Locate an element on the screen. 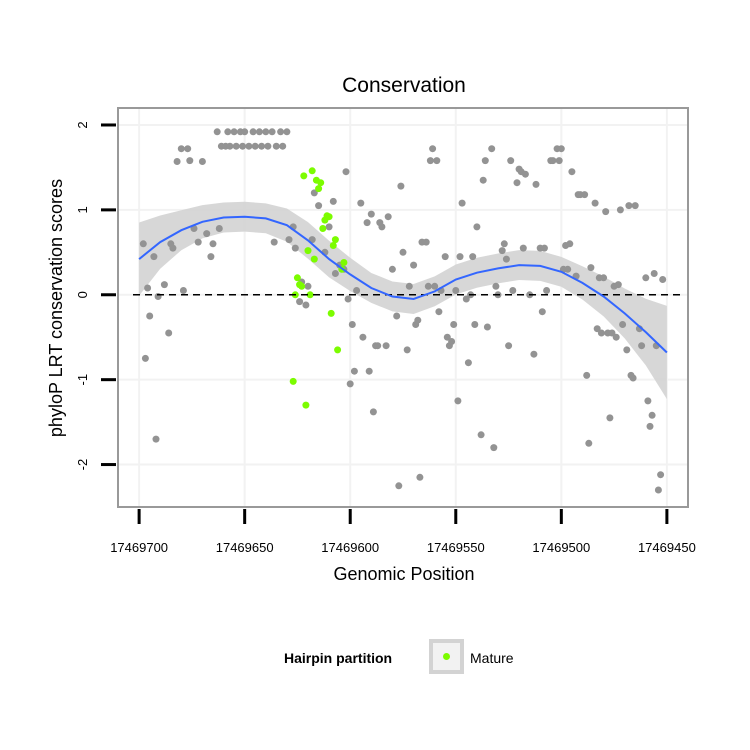 The width and height of the screenshot is (750, 750). y-tick-label: -2 is located at coordinates (82, 465).